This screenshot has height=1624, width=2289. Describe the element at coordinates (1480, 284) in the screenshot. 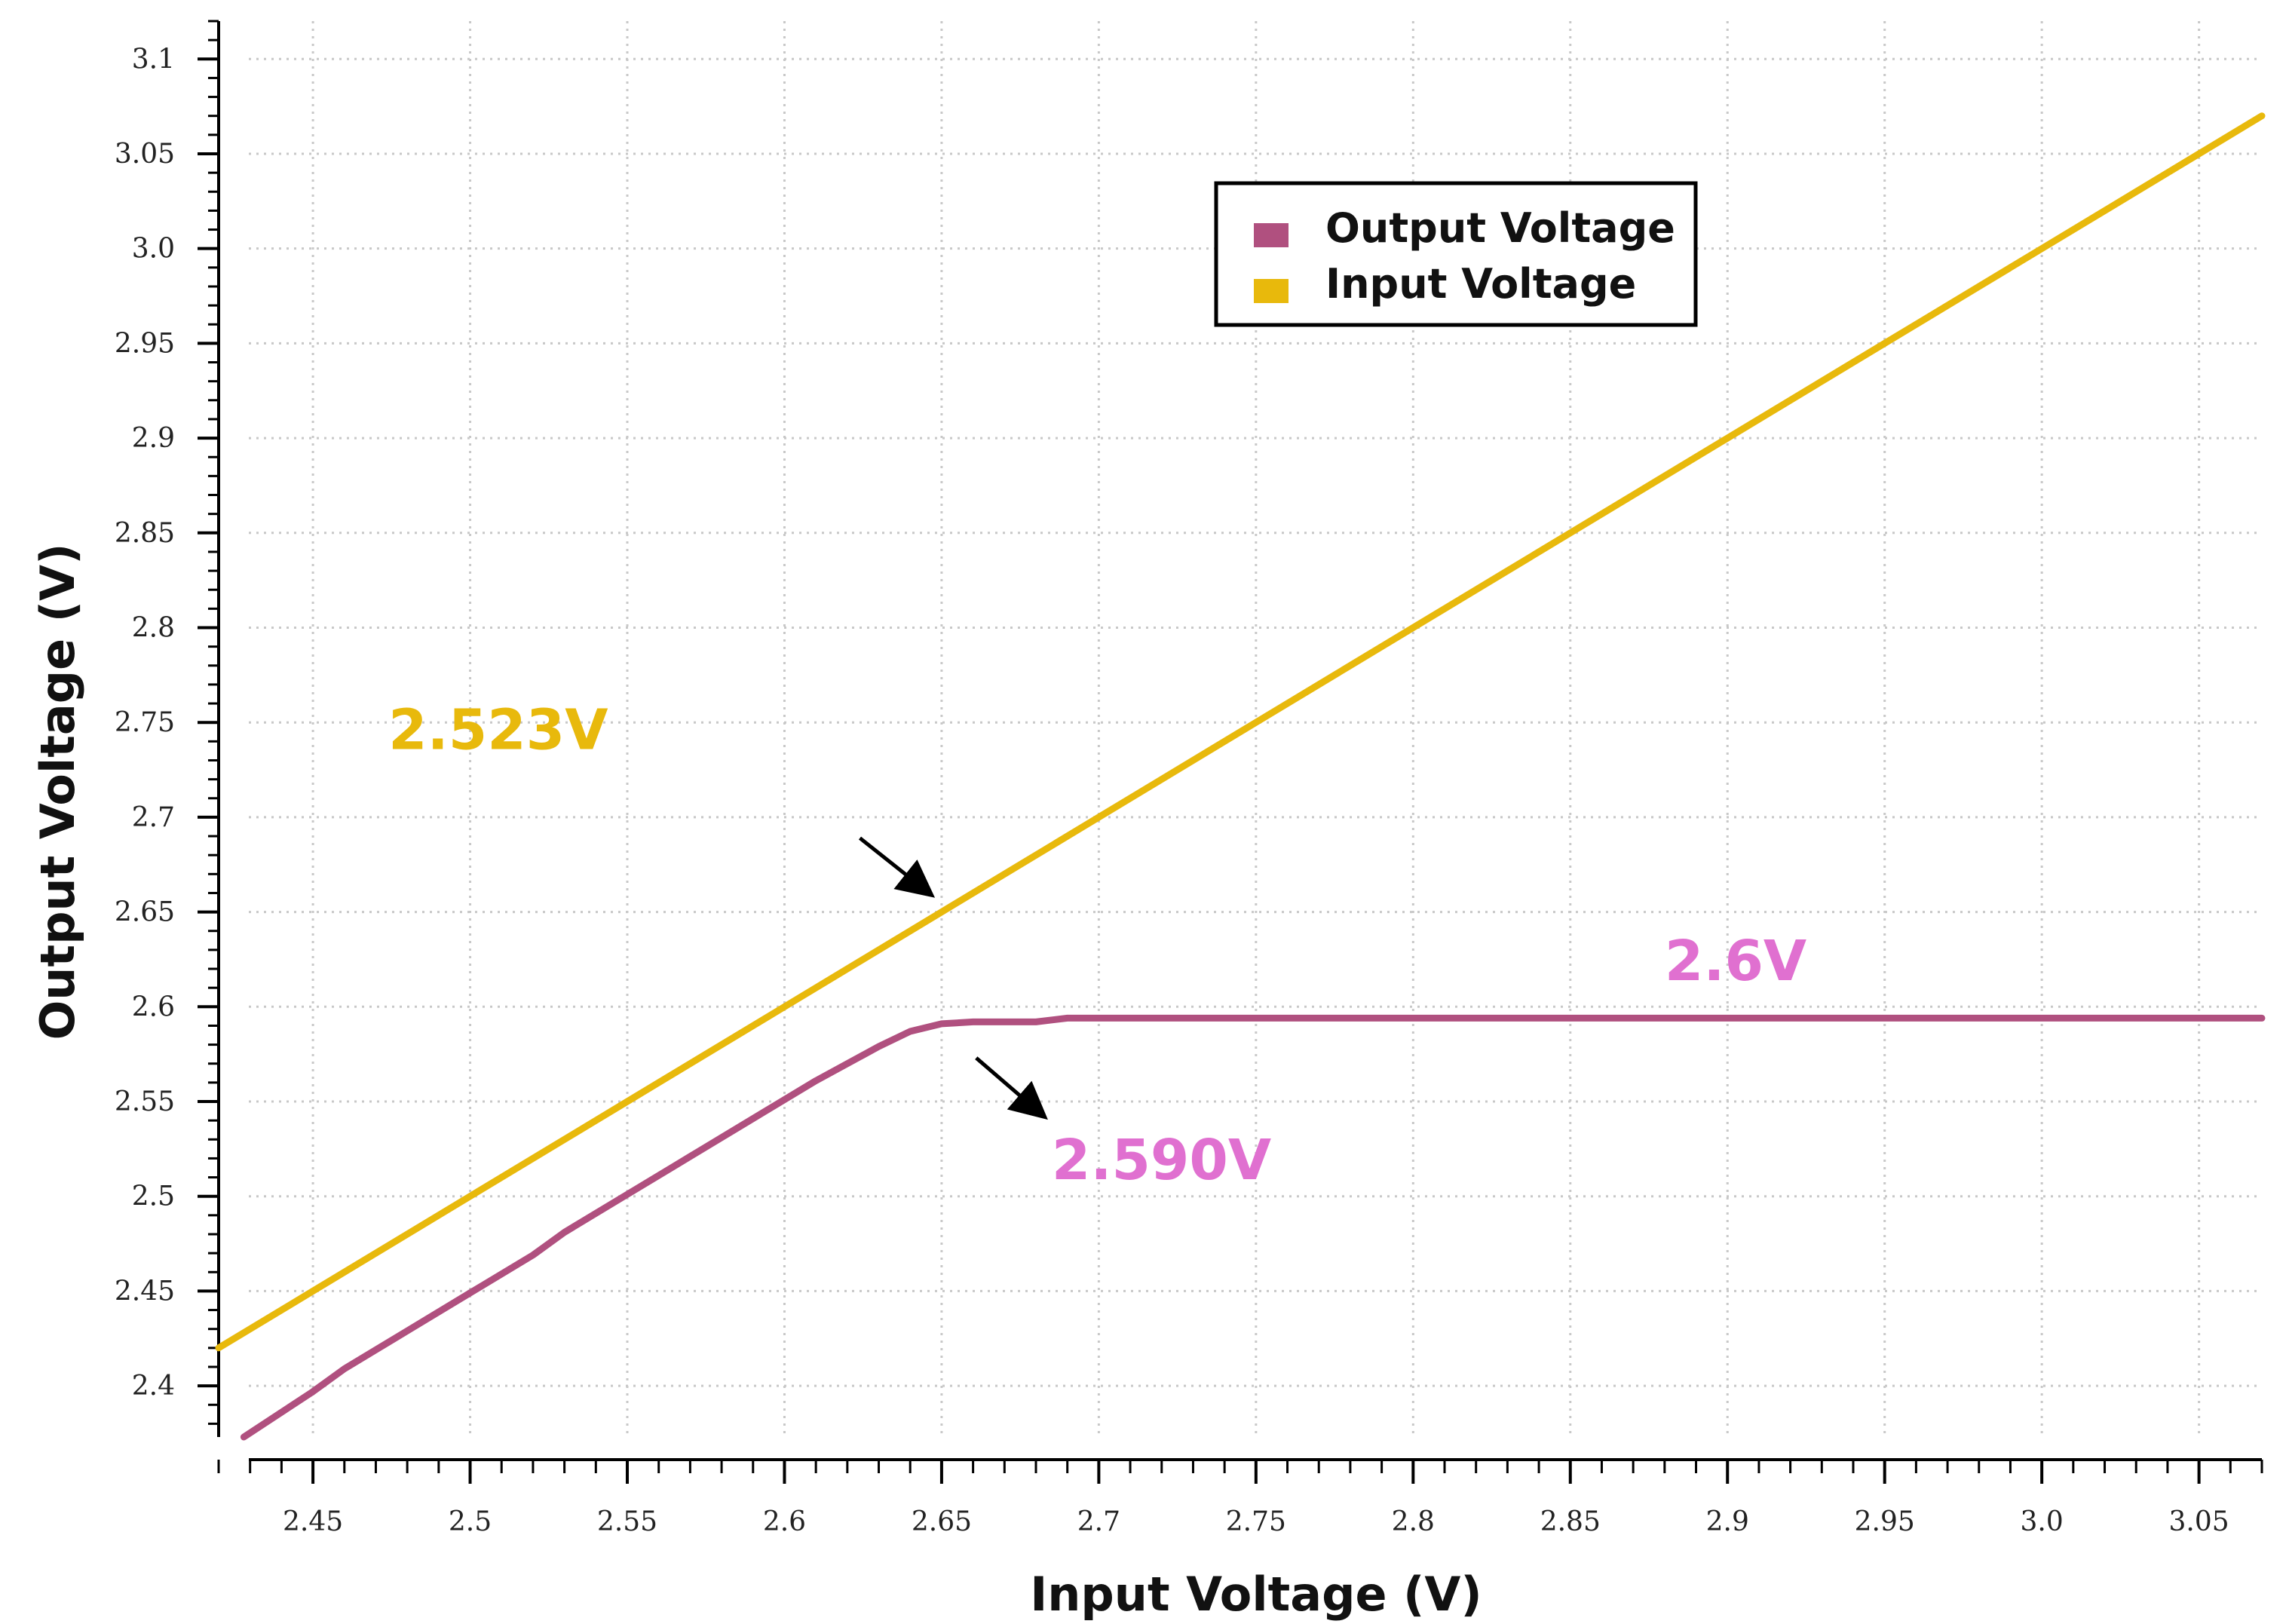

I see `legend-label-input: Input Voltage` at that location.